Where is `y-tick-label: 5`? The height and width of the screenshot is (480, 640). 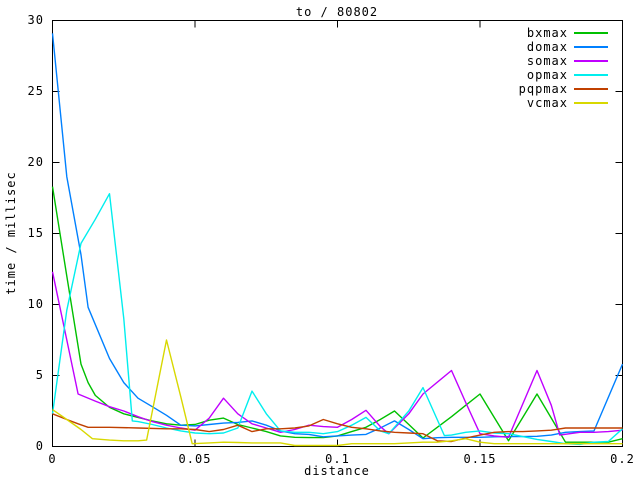 y-tick-label: 5 is located at coordinates (39, 374).